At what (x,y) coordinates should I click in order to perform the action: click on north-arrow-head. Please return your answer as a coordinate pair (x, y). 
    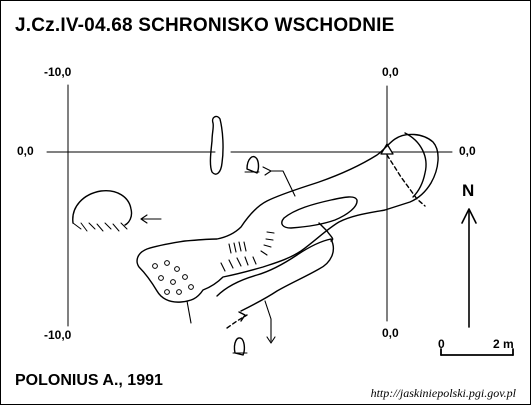
    Looking at the image, I should click on (469, 216).